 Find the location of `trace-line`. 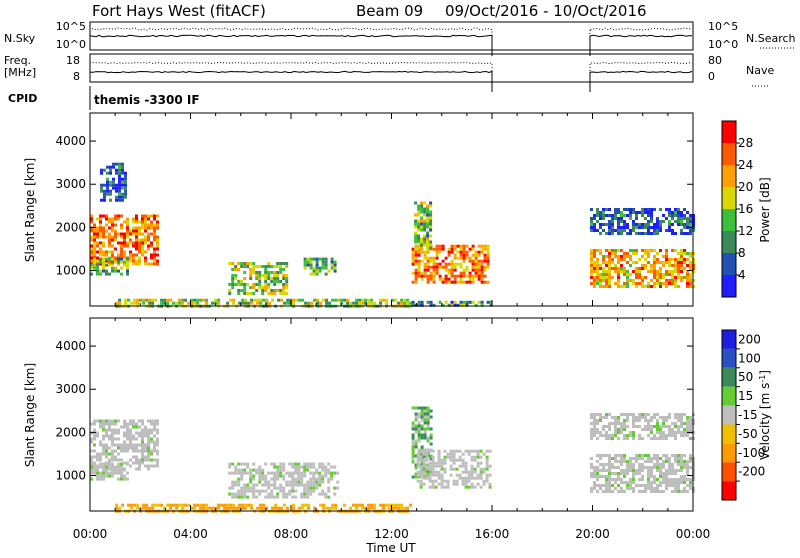

trace-line is located at coordinates (641, 38).